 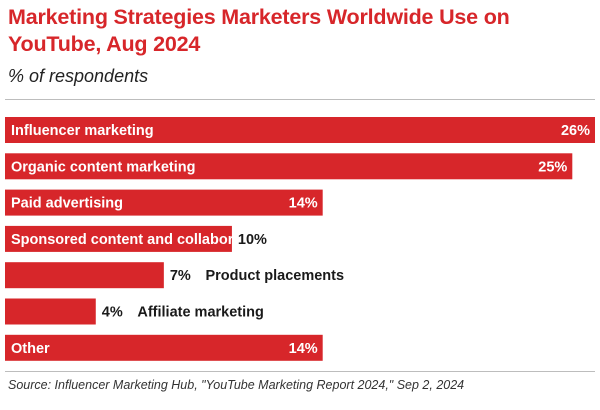 I want to click on value-label-3: 10%, so click(x=252, y=240).